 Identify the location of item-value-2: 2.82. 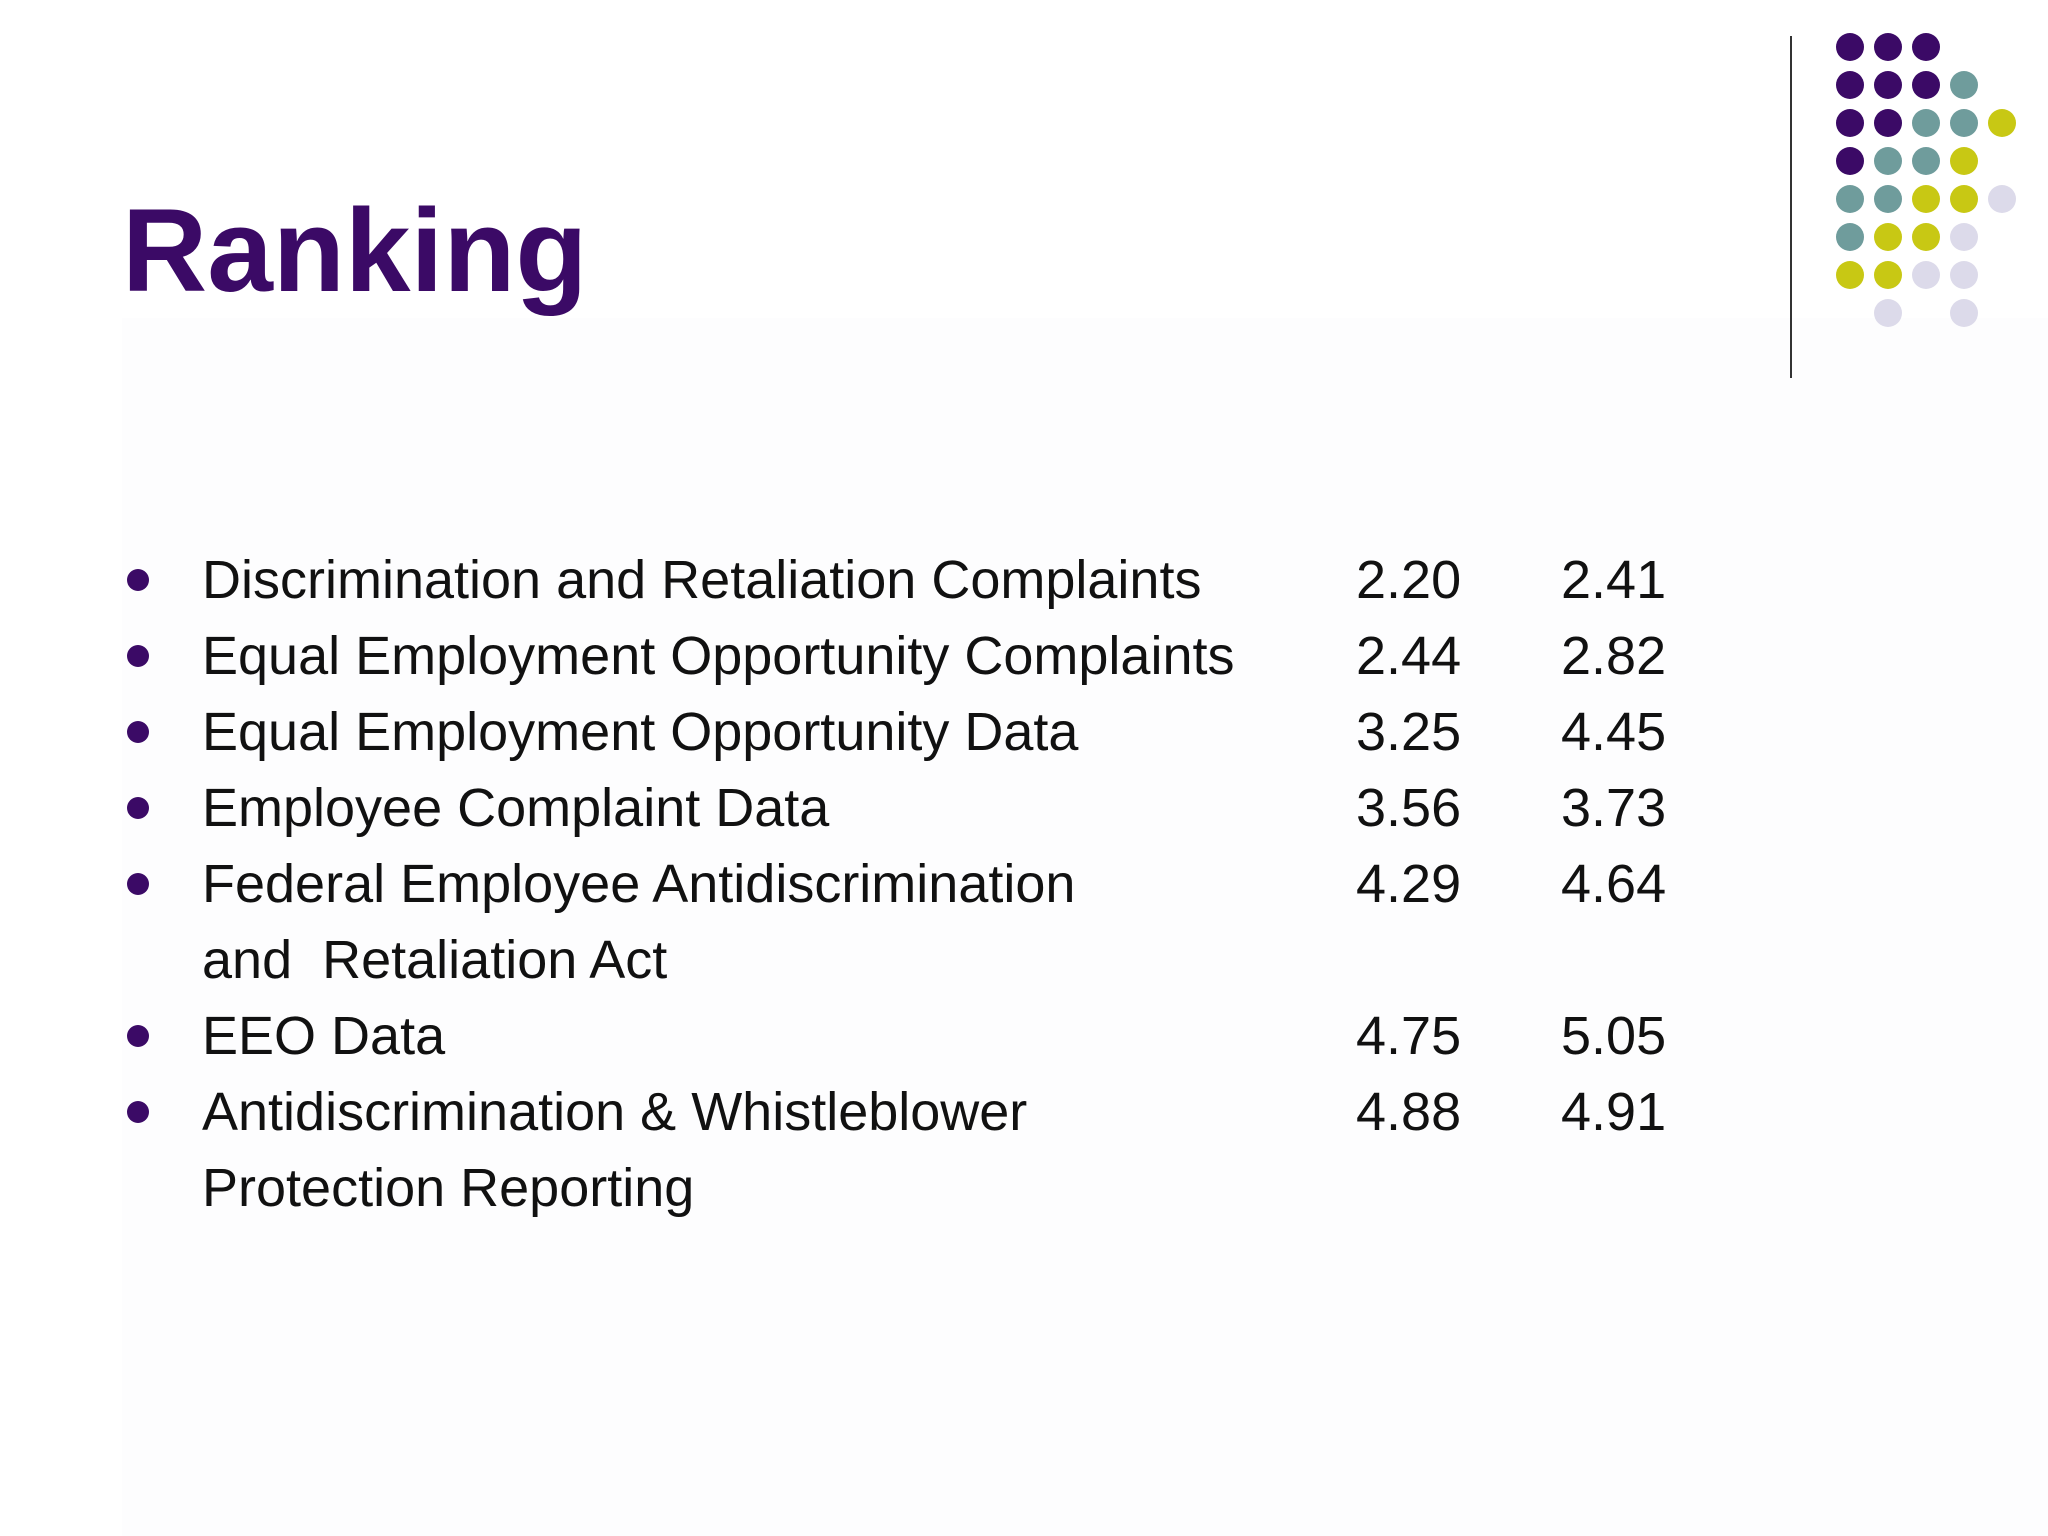
(1614, 656).